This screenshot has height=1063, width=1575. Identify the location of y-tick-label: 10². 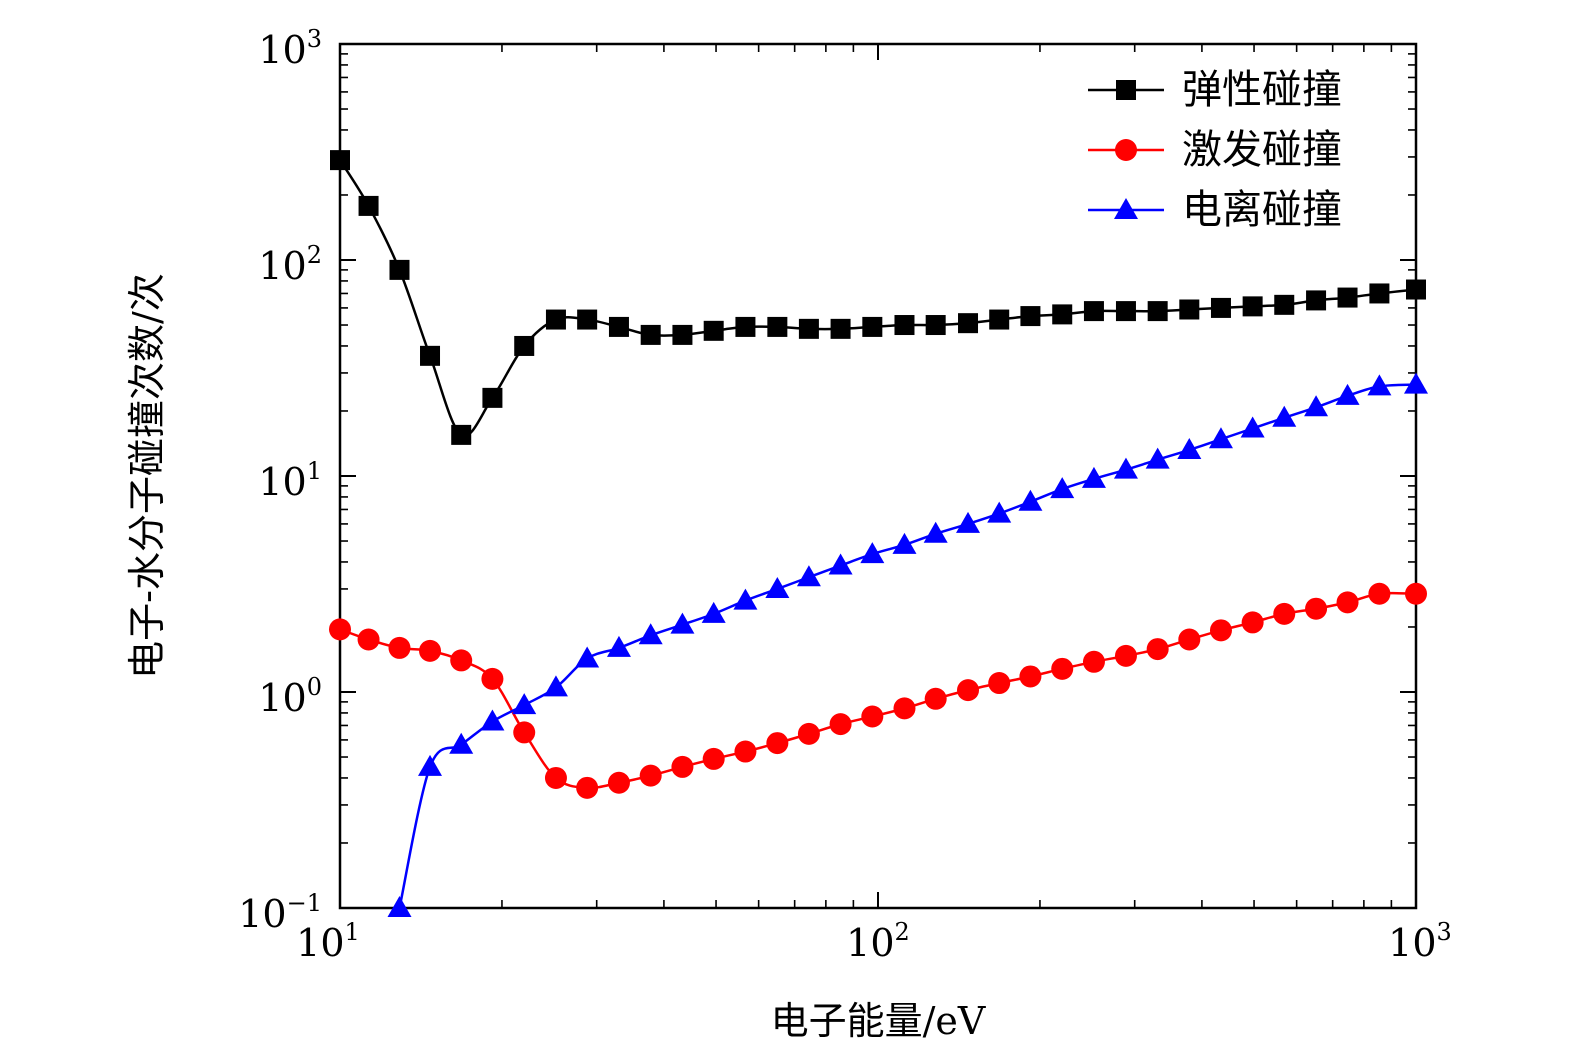
(290, 264).